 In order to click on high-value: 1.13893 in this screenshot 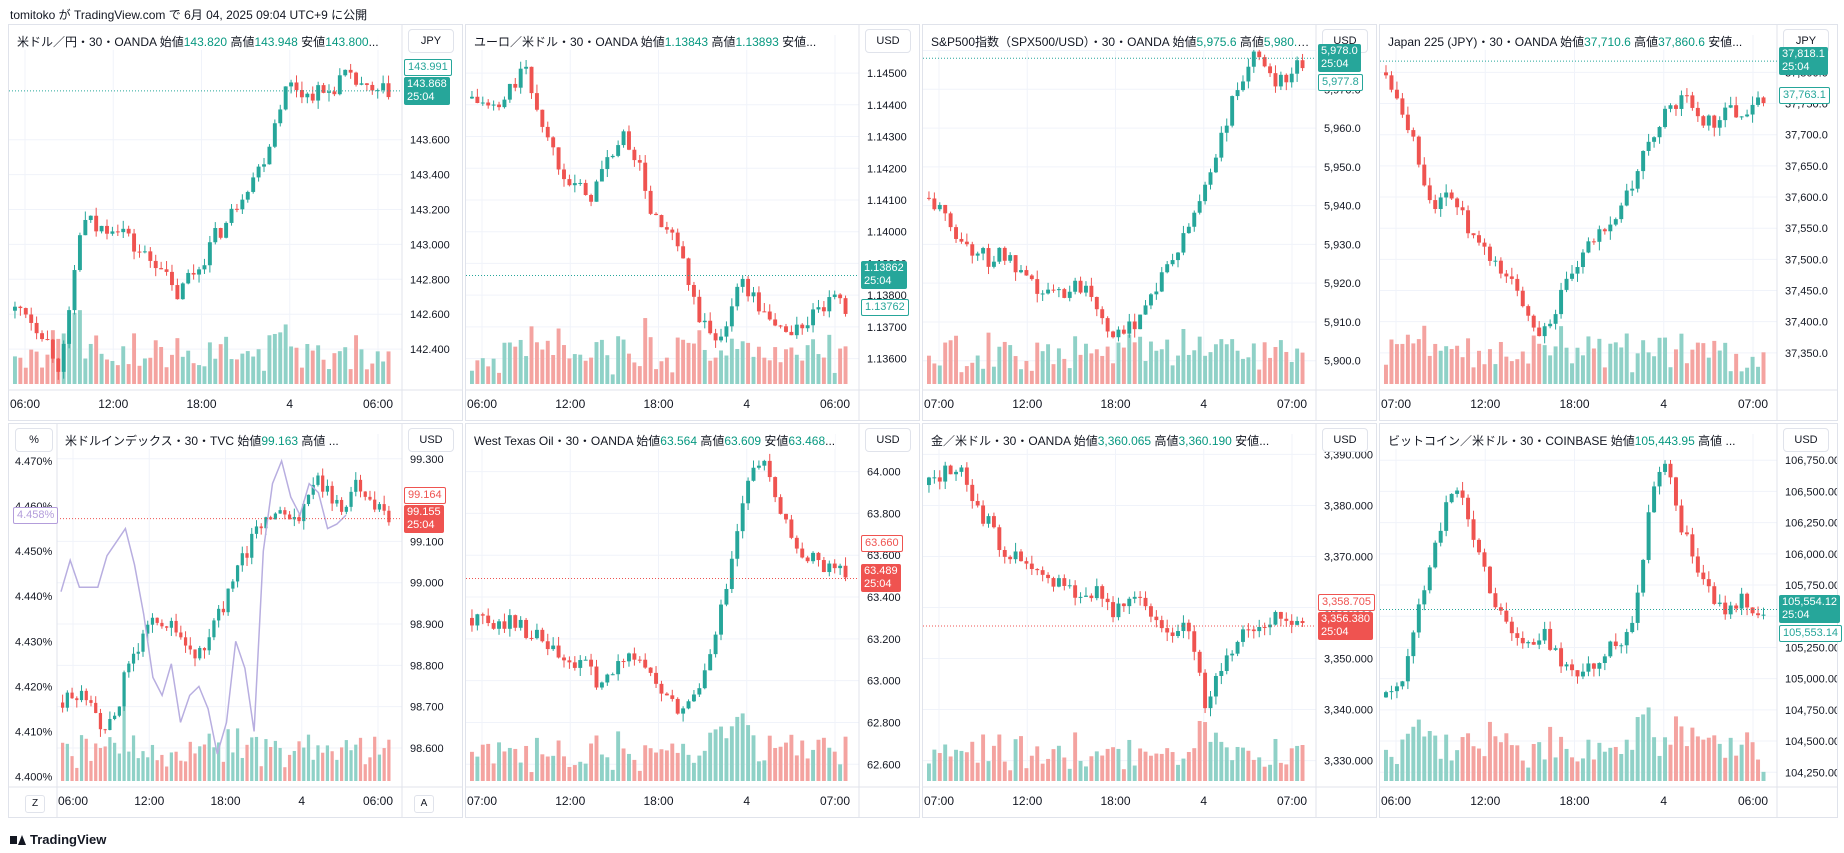, I will do `click(759, 42)`.